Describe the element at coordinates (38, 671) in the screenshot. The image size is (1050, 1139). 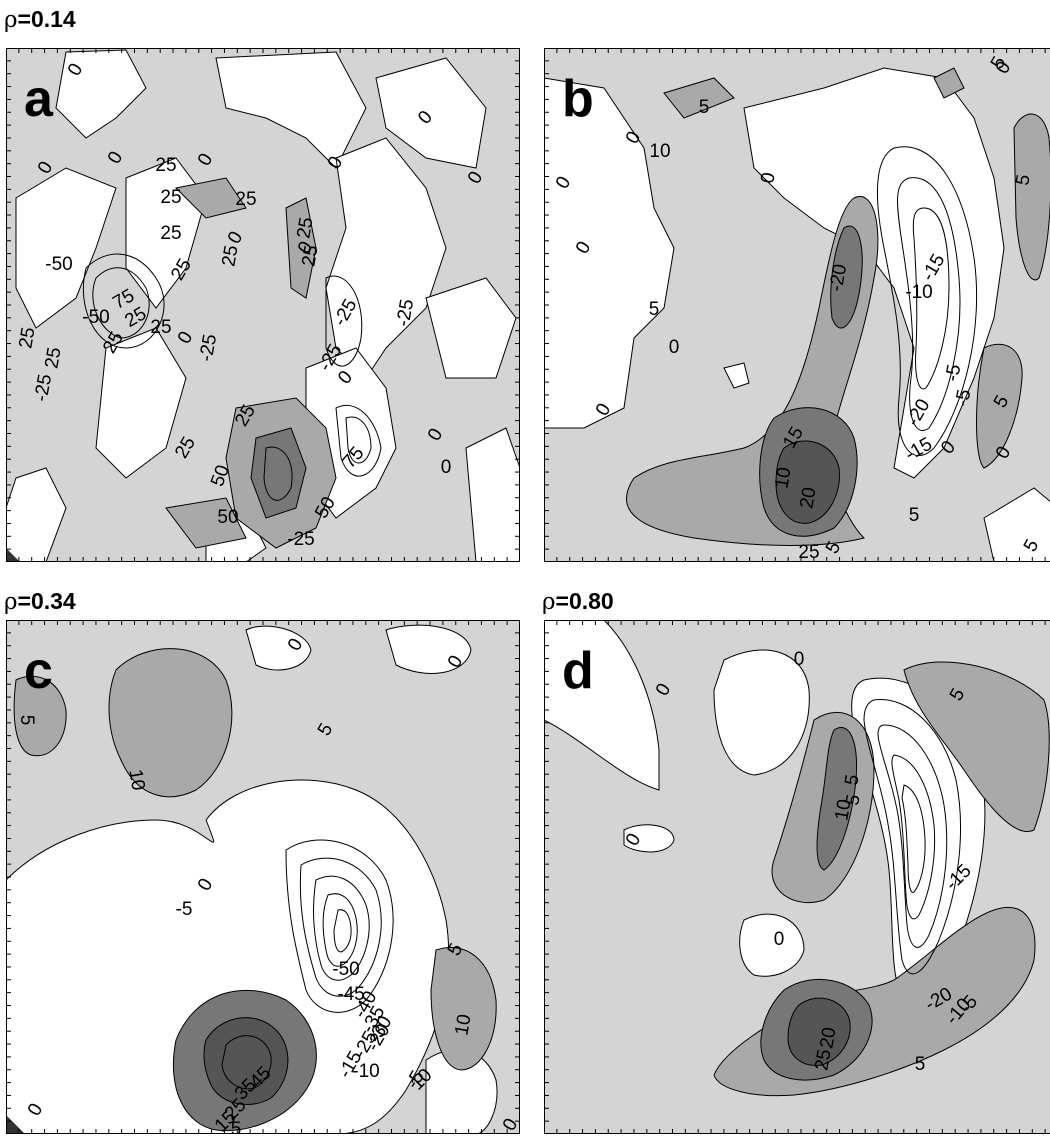
I see `panel-label: c` at that location.